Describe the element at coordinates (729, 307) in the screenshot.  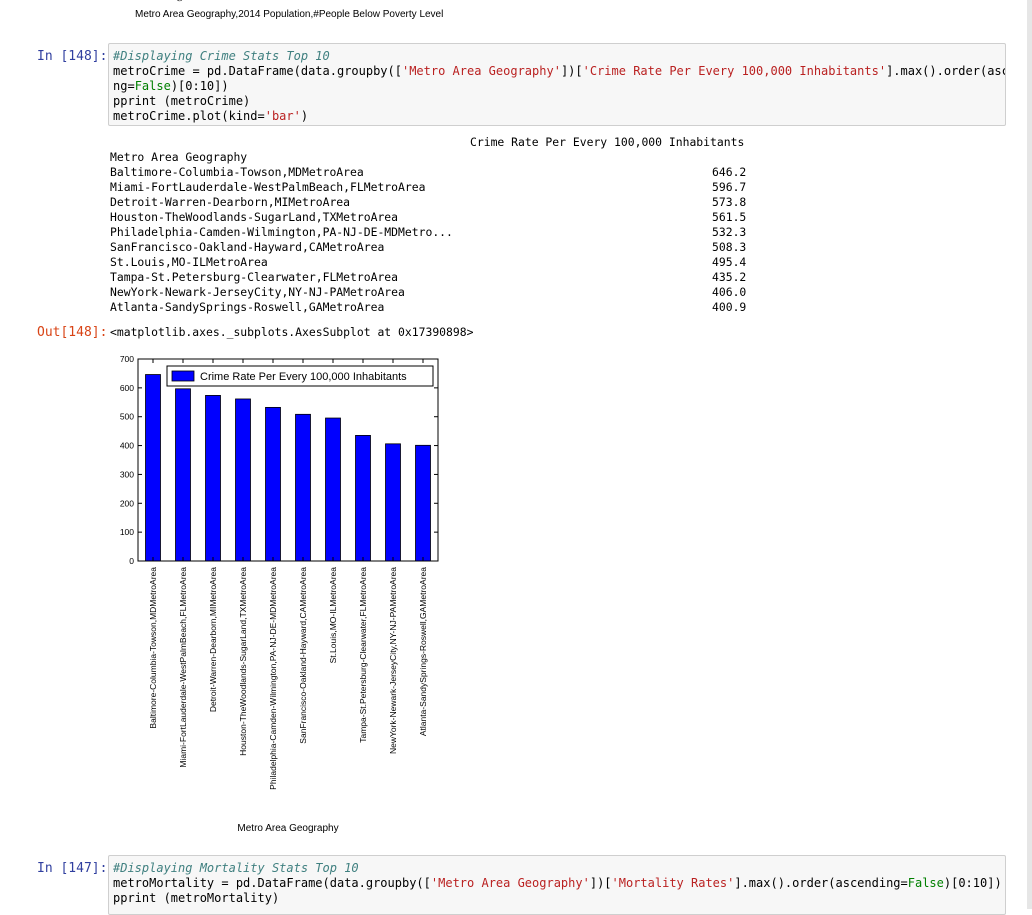
I see `table-row-value: 400.9` at that location.